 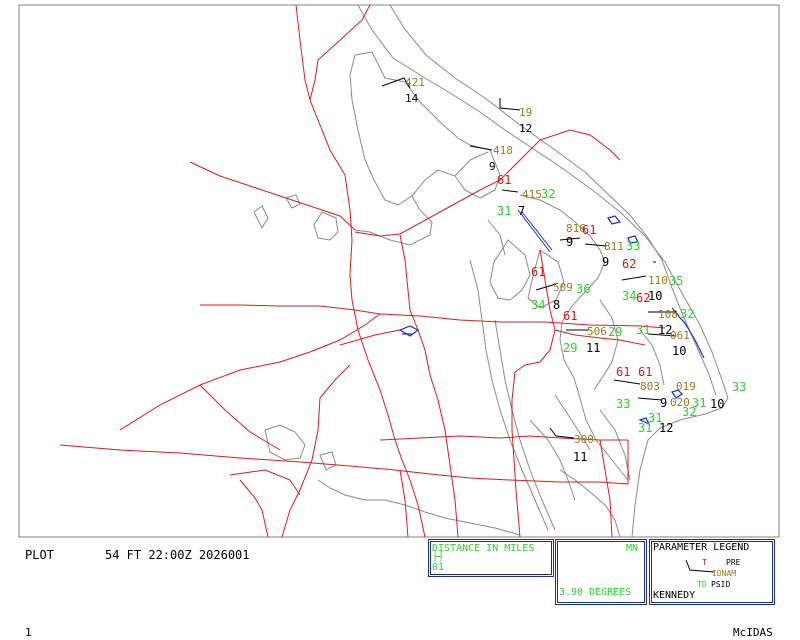 What do you see at coordinates (702, 584) in the screenshot?
I see `legend-td: TD` at bounding box center [702, 584].